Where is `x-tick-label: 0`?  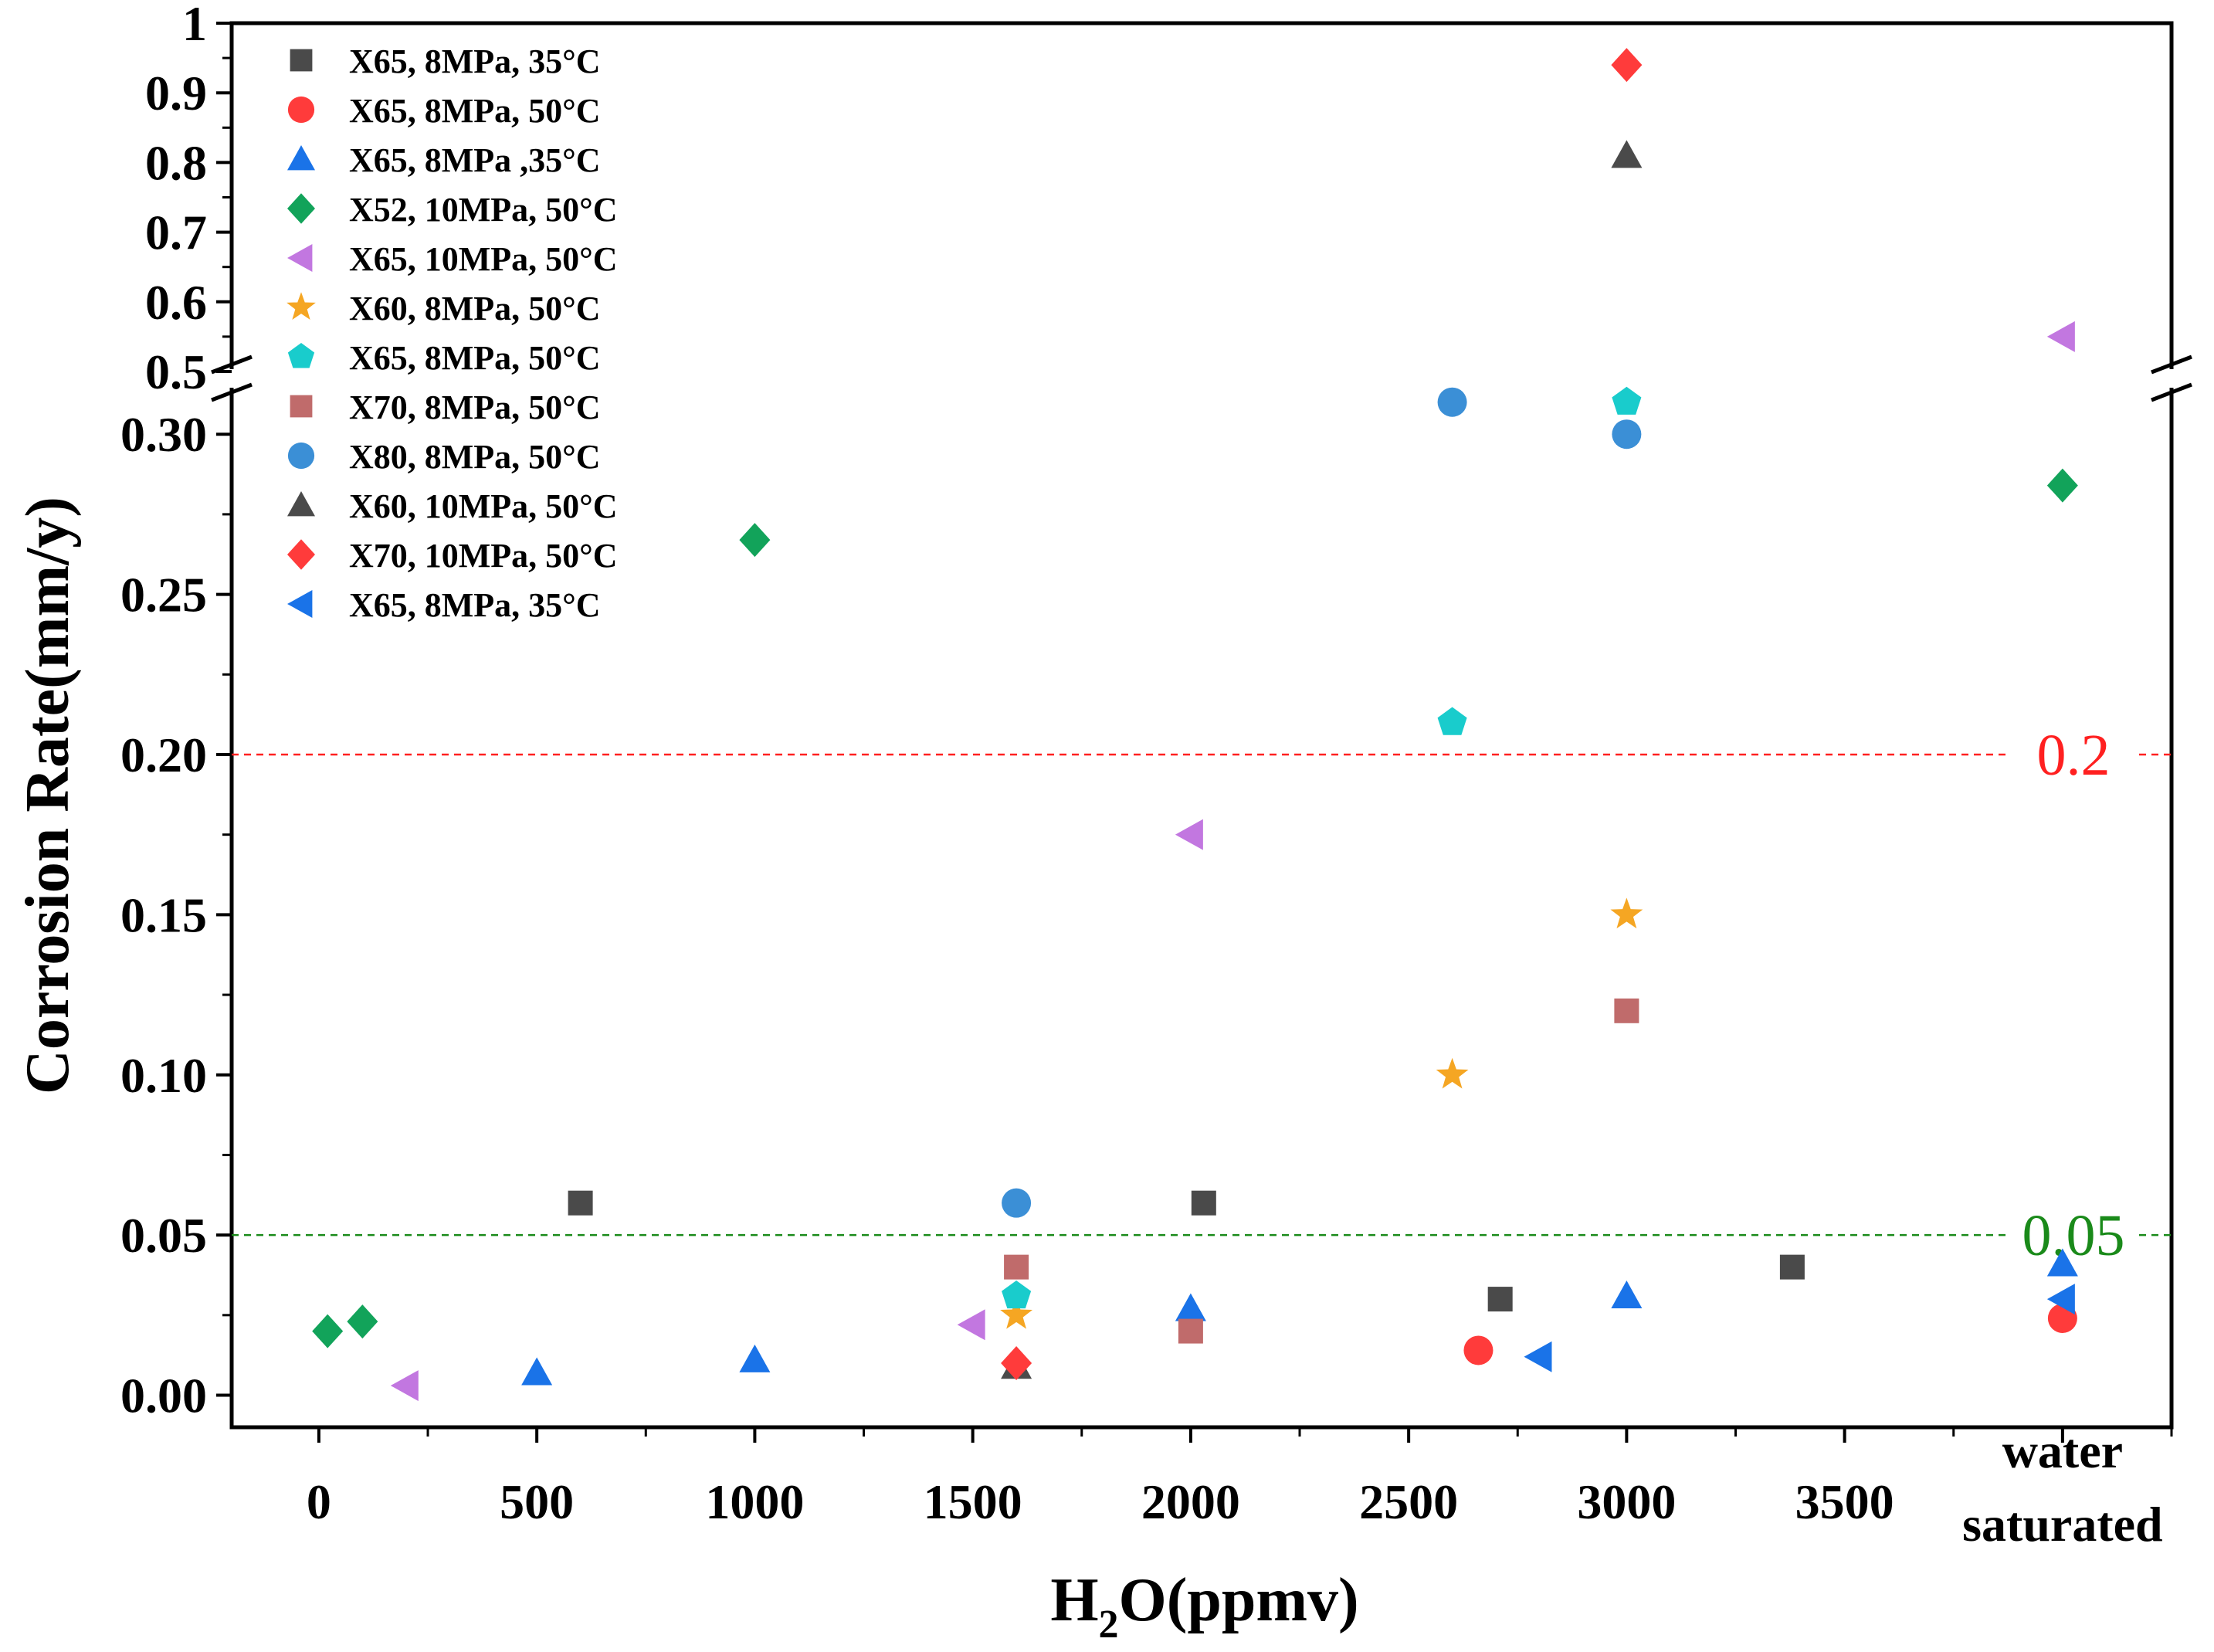
x-tick-label: 0 is located at coordinates (319, 1501).